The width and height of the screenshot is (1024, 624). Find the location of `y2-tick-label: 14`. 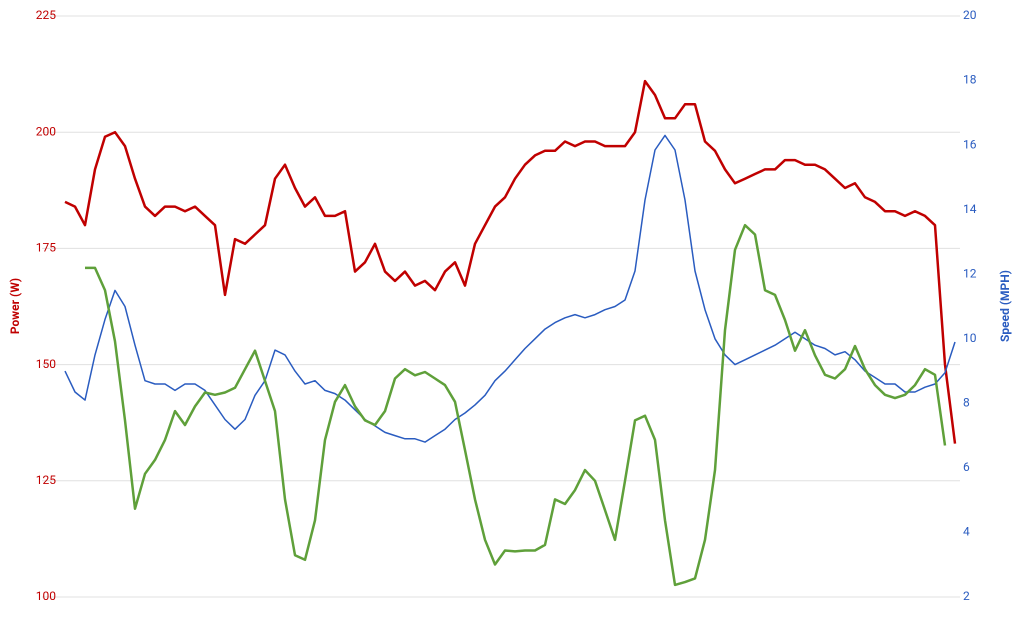

y2-tick-label: 14 is located at coordinates (970, 209).